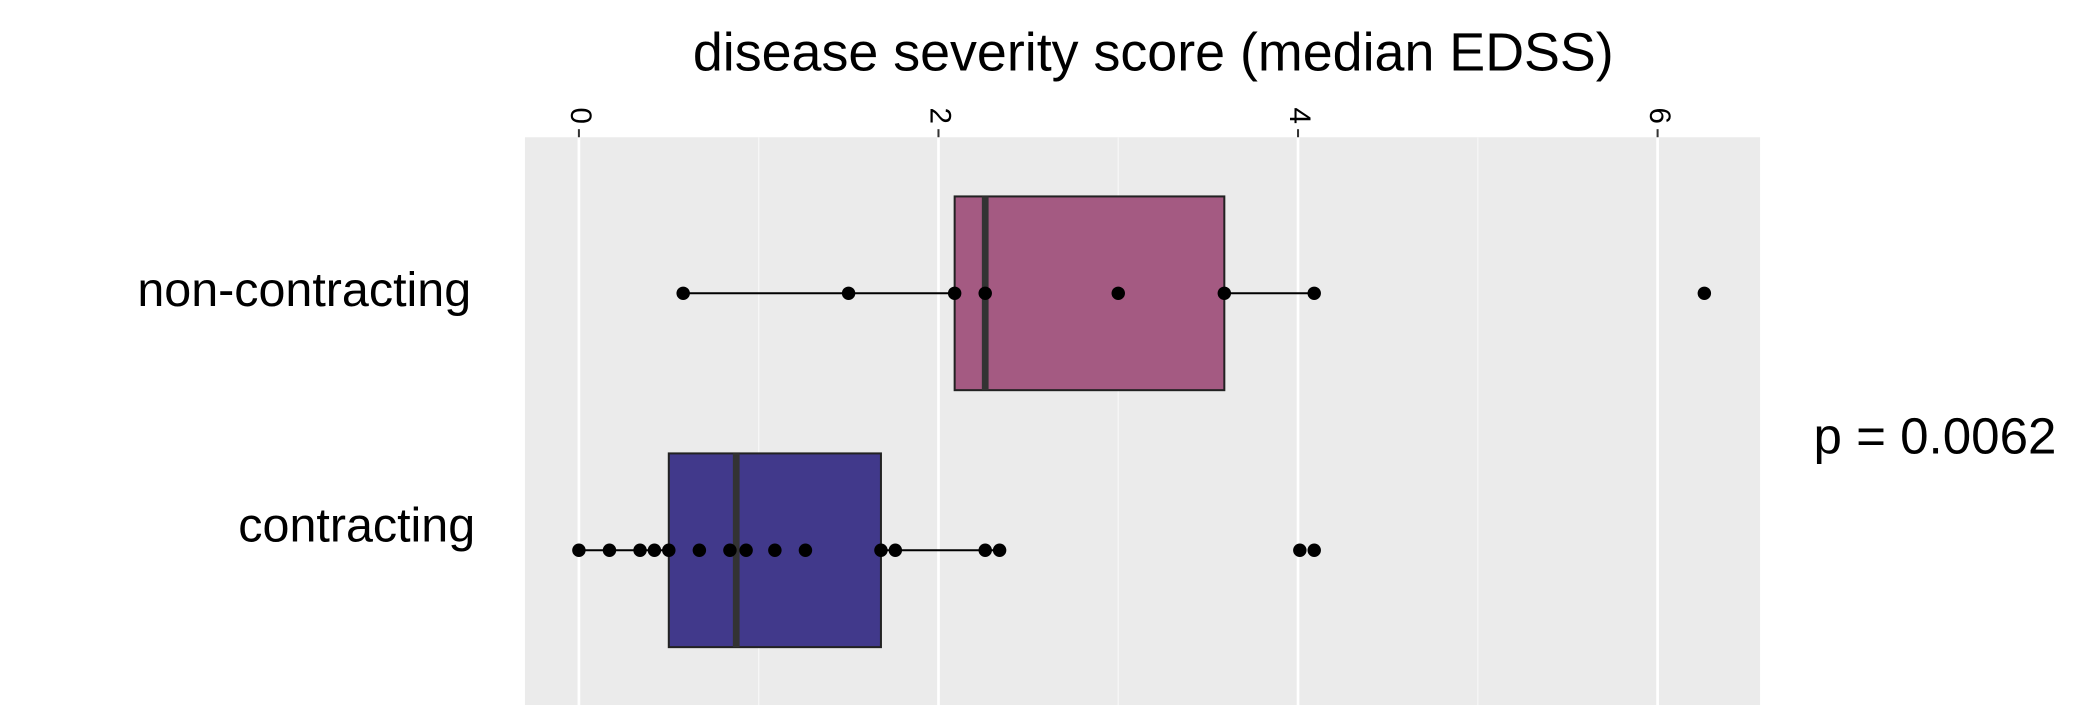 Image resolution: width=2094 pixels, height=705 pixels. What do you see at coordinates (1299, 115) in the screenshot?
I see `x-tick-label: 4` at bounding box center [1299, 115].